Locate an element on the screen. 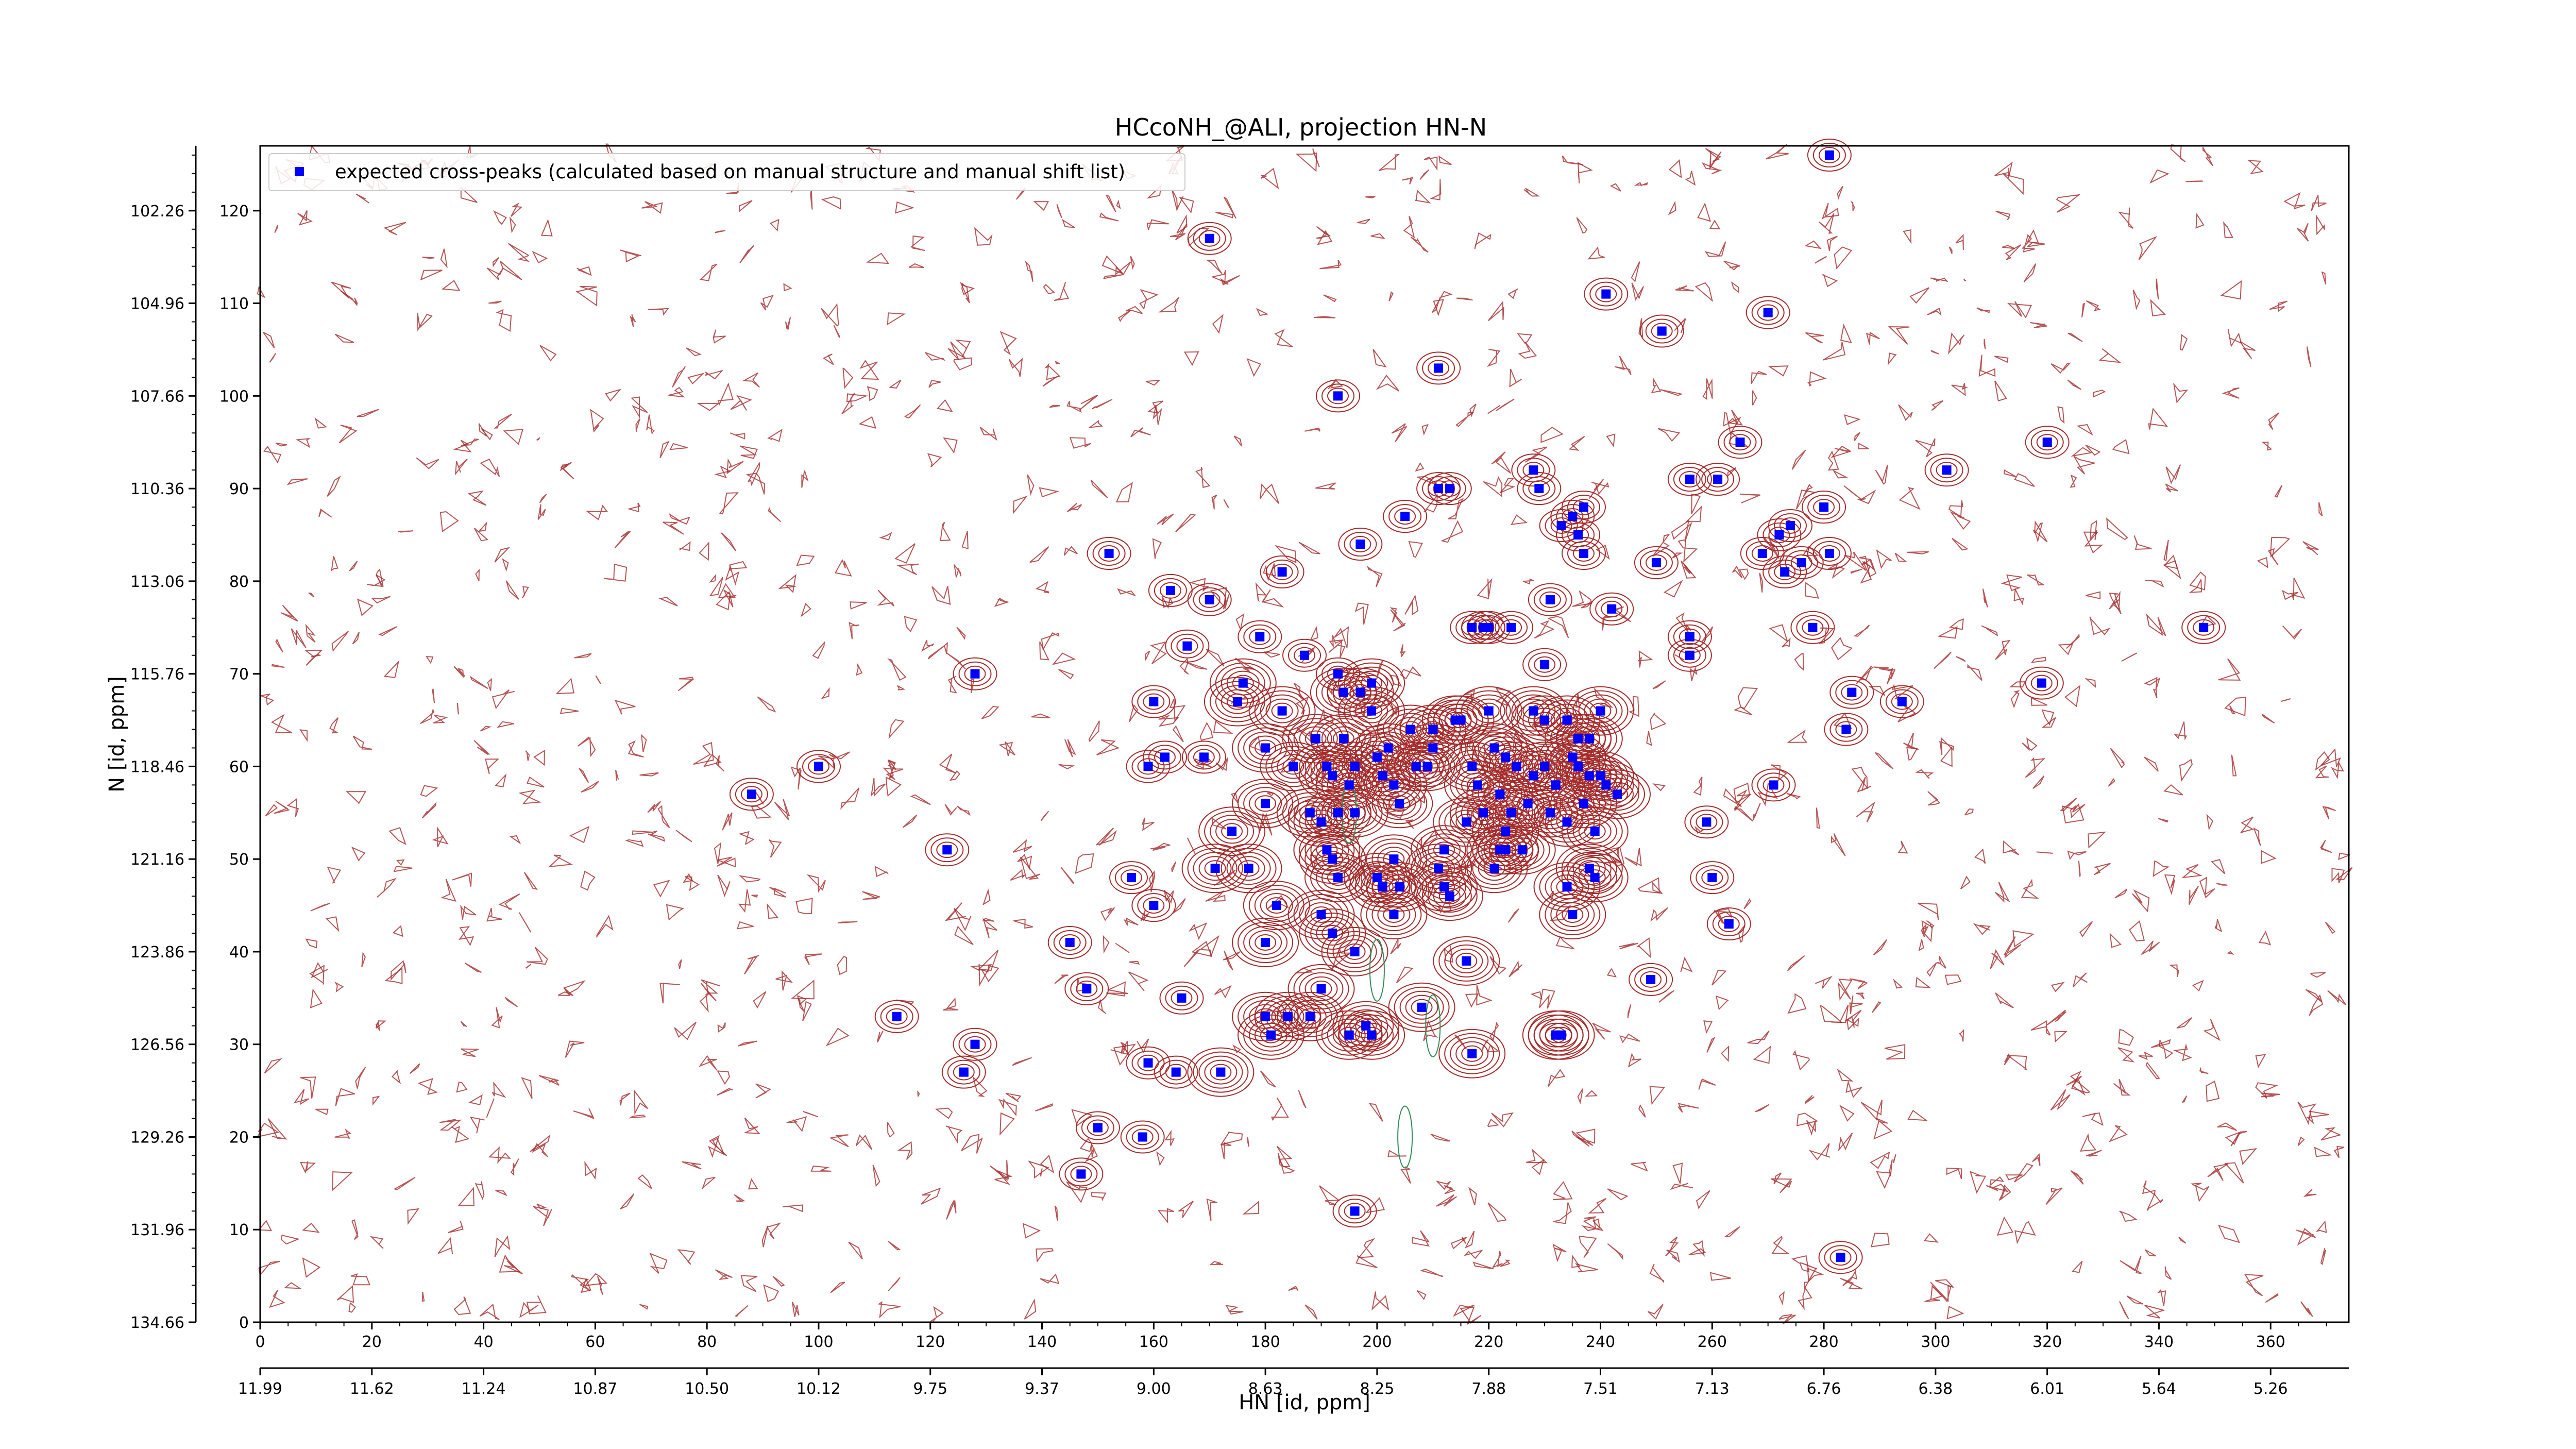 This screenshot has height=1449, width=2576. y-ppm-label-2: 129.26 is located at coordinates (157, 1137).